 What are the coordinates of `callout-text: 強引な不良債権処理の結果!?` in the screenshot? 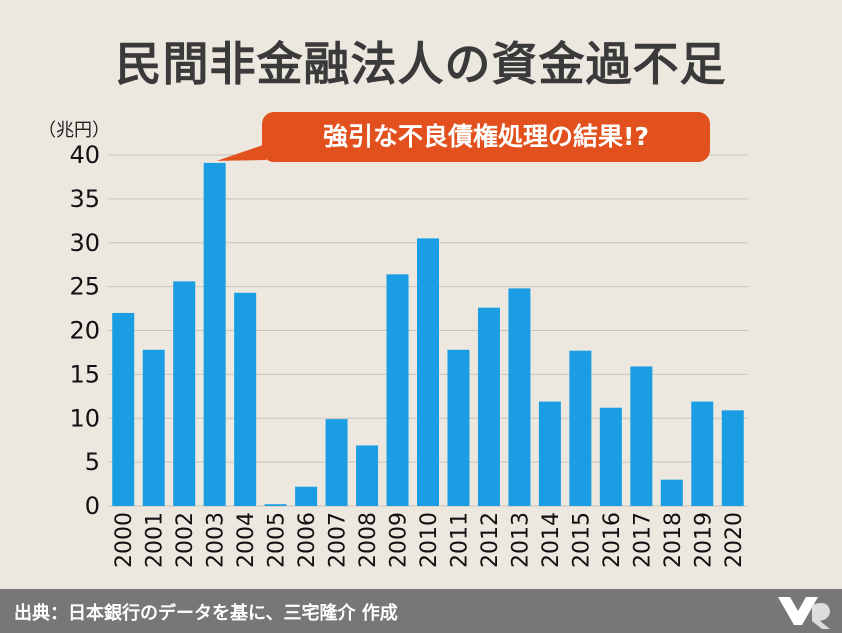 It's located at (486, 136).